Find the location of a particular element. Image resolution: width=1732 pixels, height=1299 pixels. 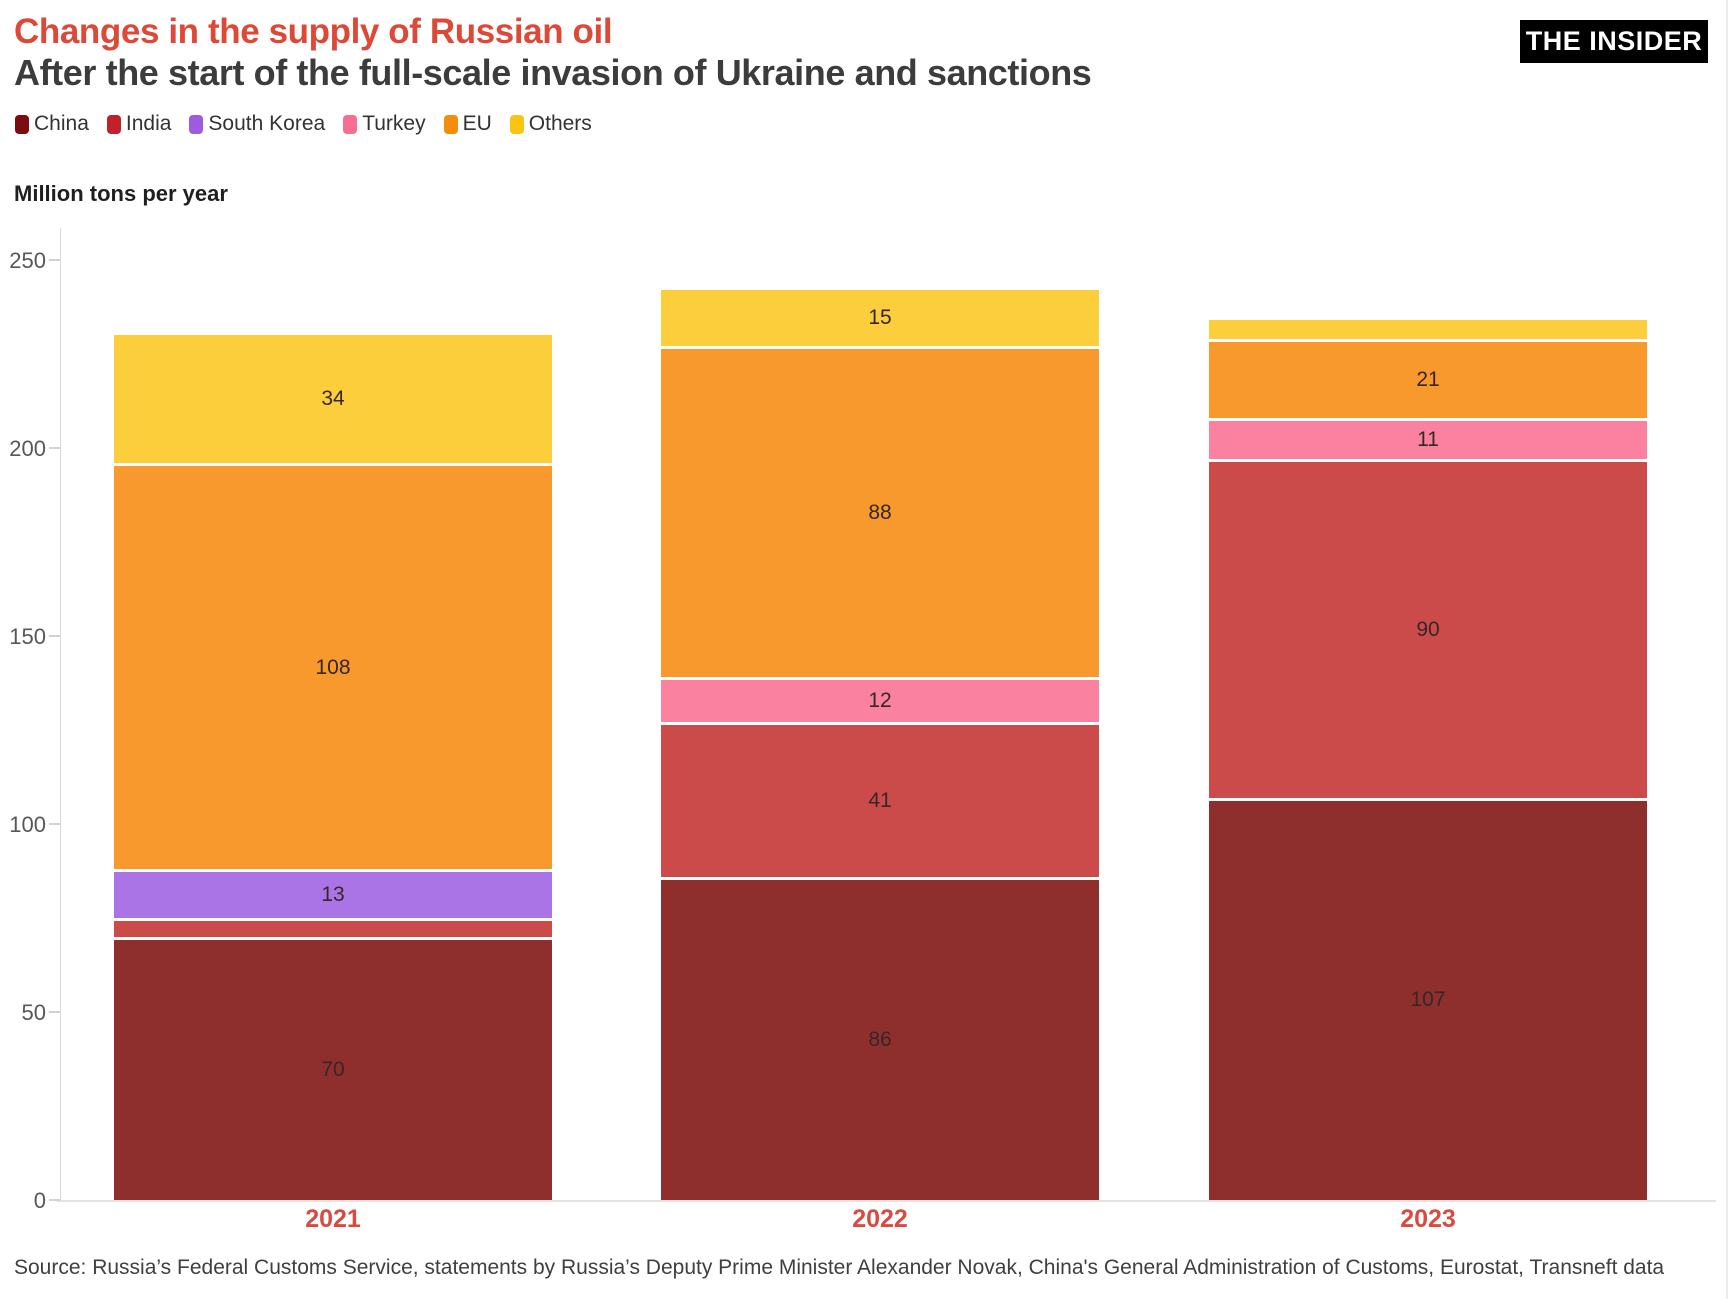

legend-item-turkey: Turkey is located at coordinates (384, 124).